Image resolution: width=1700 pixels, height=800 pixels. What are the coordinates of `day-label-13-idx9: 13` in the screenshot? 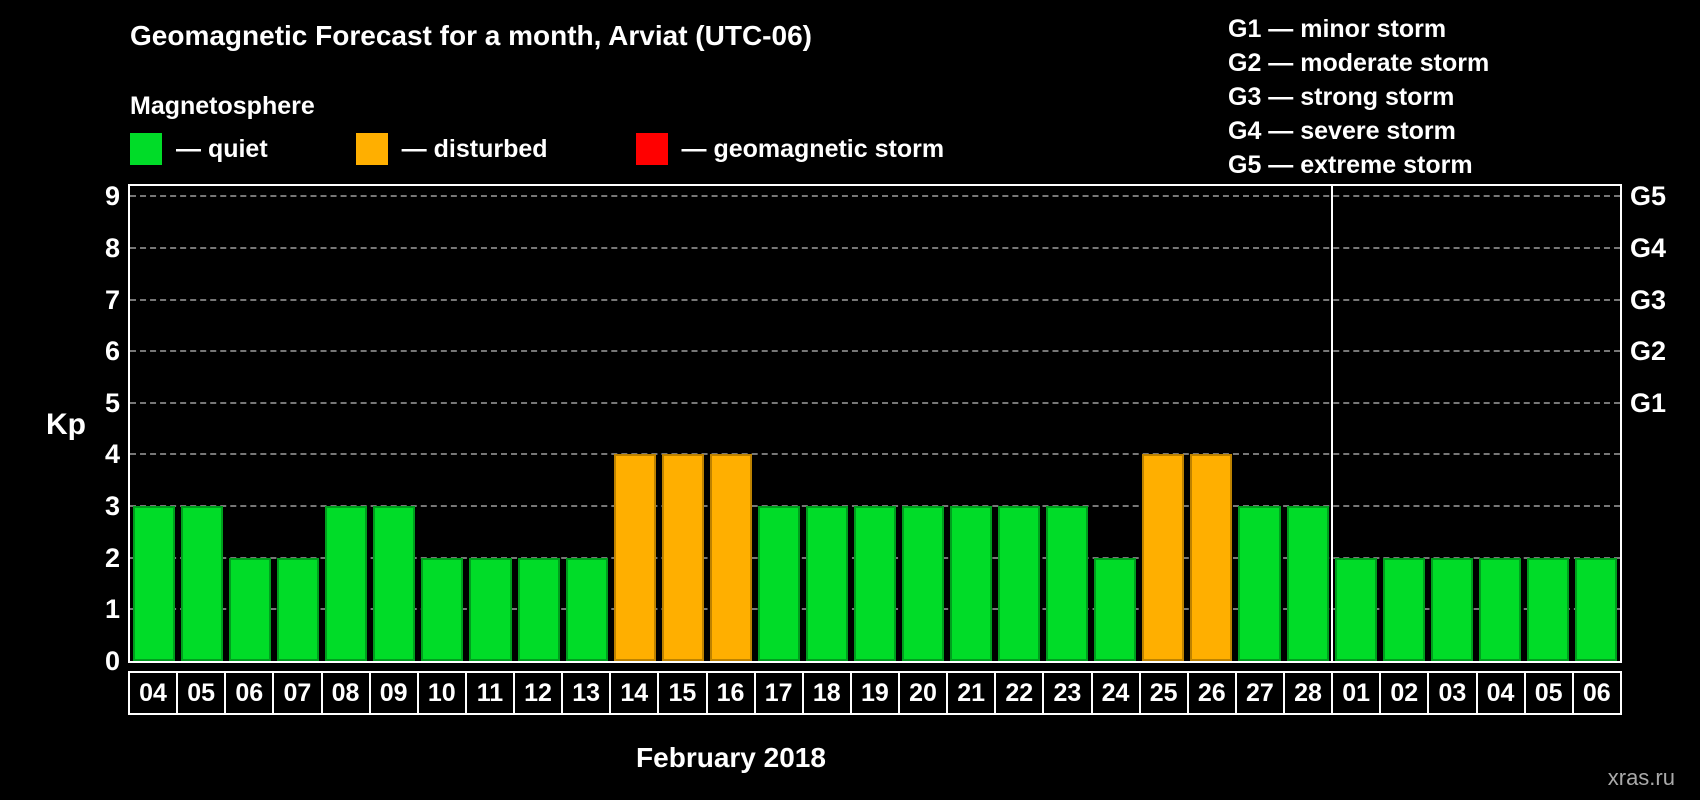 It's located at (586, 693).